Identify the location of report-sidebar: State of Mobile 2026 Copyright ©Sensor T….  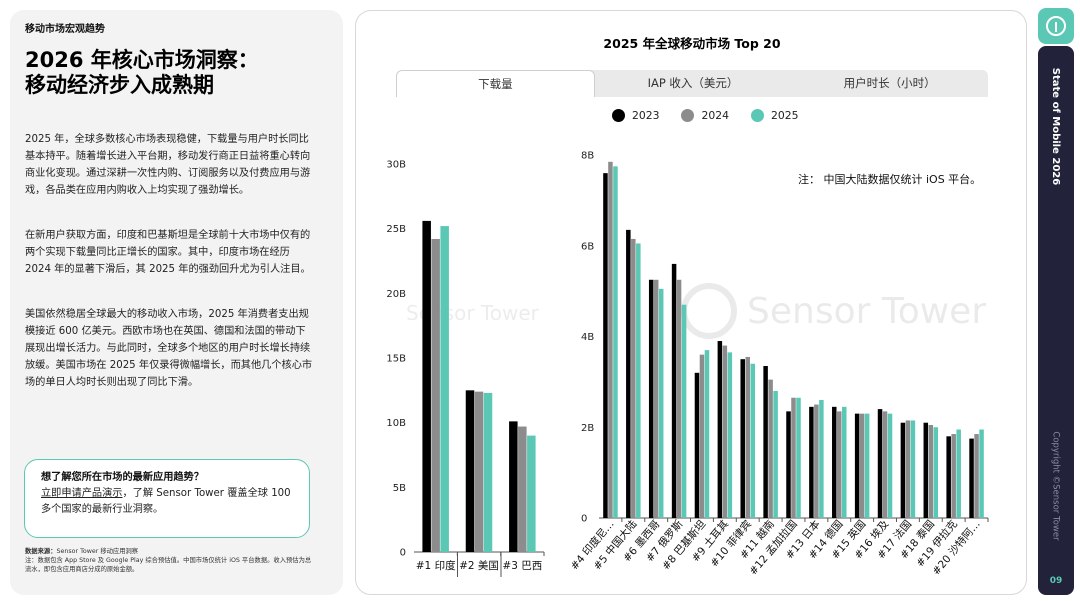
(1056, 320).